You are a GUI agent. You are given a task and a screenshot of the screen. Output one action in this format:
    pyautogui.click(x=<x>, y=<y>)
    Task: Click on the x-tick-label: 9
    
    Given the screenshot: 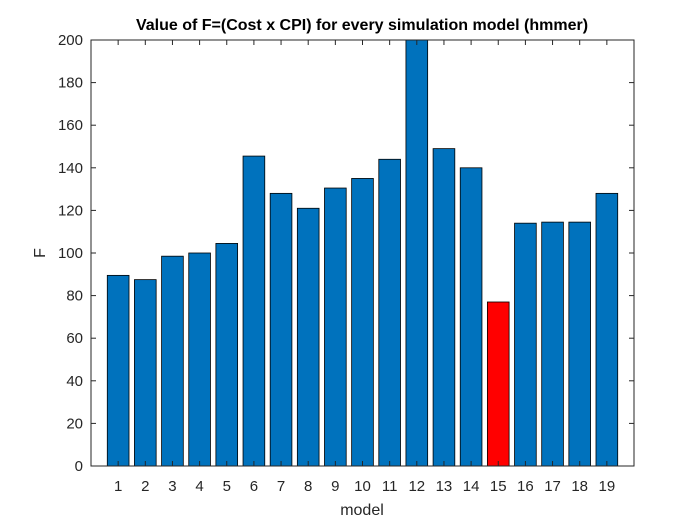 What is the action you would take?
    pyautogui.click(x=335, y=486)
    